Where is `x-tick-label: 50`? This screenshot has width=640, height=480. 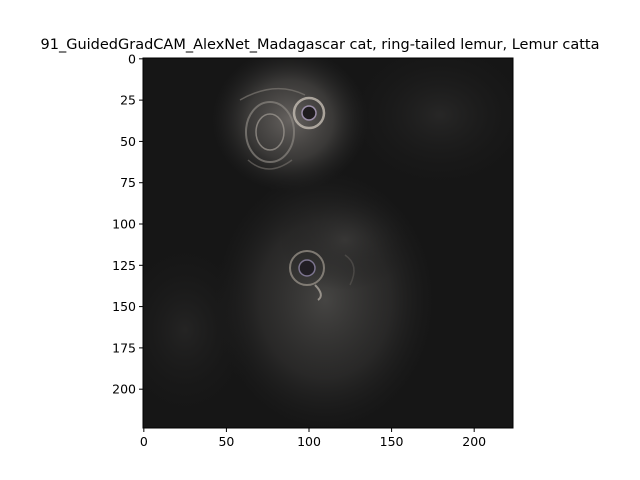 x-tick-label: 50 is located at coordinates (226, 441).